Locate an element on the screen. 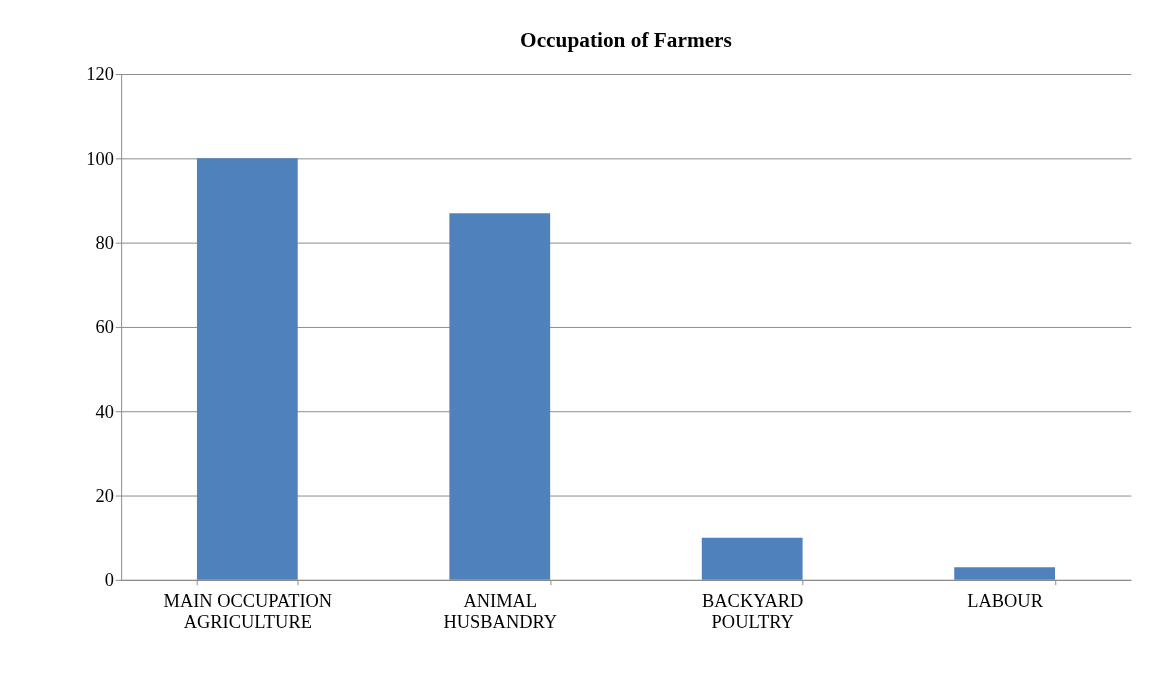 The image size is (1157, 695). x-tick-label: MAIN OCCUPATION AGRICULTURE is located at coordinates (248, 611).